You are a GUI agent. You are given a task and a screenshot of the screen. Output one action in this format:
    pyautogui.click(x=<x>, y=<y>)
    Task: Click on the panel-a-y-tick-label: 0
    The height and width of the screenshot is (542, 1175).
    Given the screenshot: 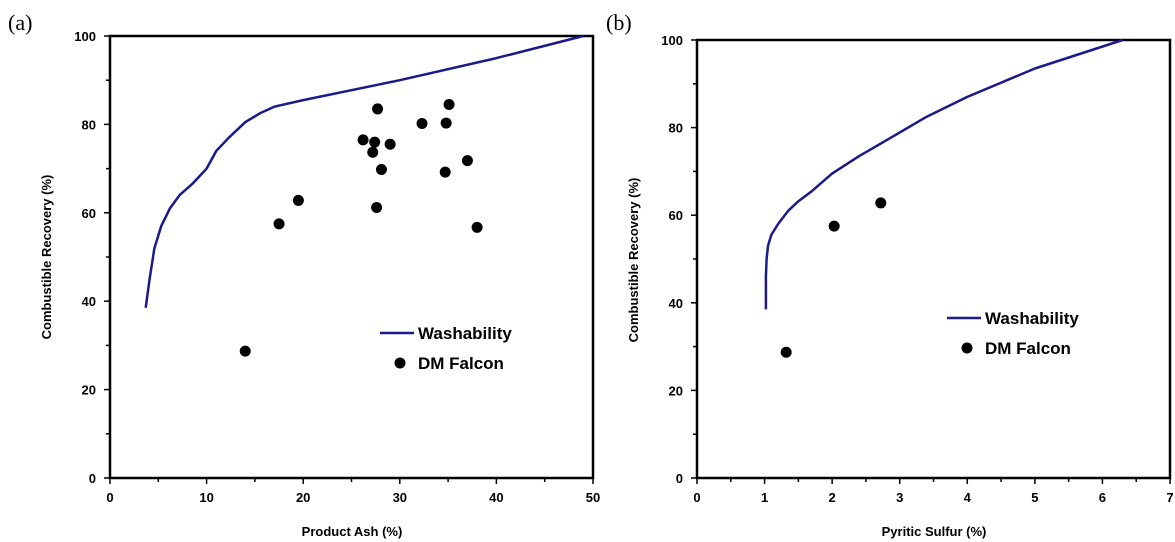 What is the action you would take?
    pyautogui.click(x=92, y=478)
    